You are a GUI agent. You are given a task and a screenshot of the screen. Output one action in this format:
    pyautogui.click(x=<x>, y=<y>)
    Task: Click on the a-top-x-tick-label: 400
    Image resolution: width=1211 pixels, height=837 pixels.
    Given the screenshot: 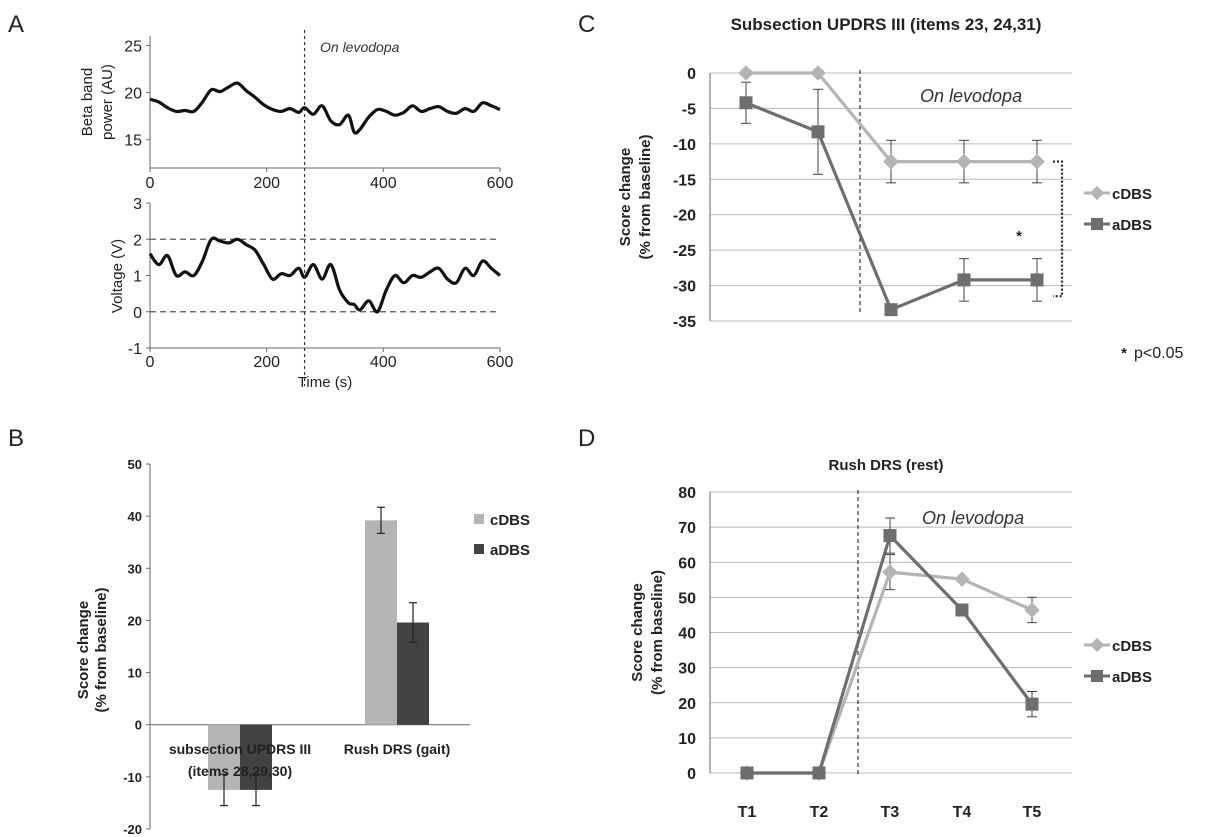 What is the action you would take?
    pyautogui.click(x=383, y=183)
    